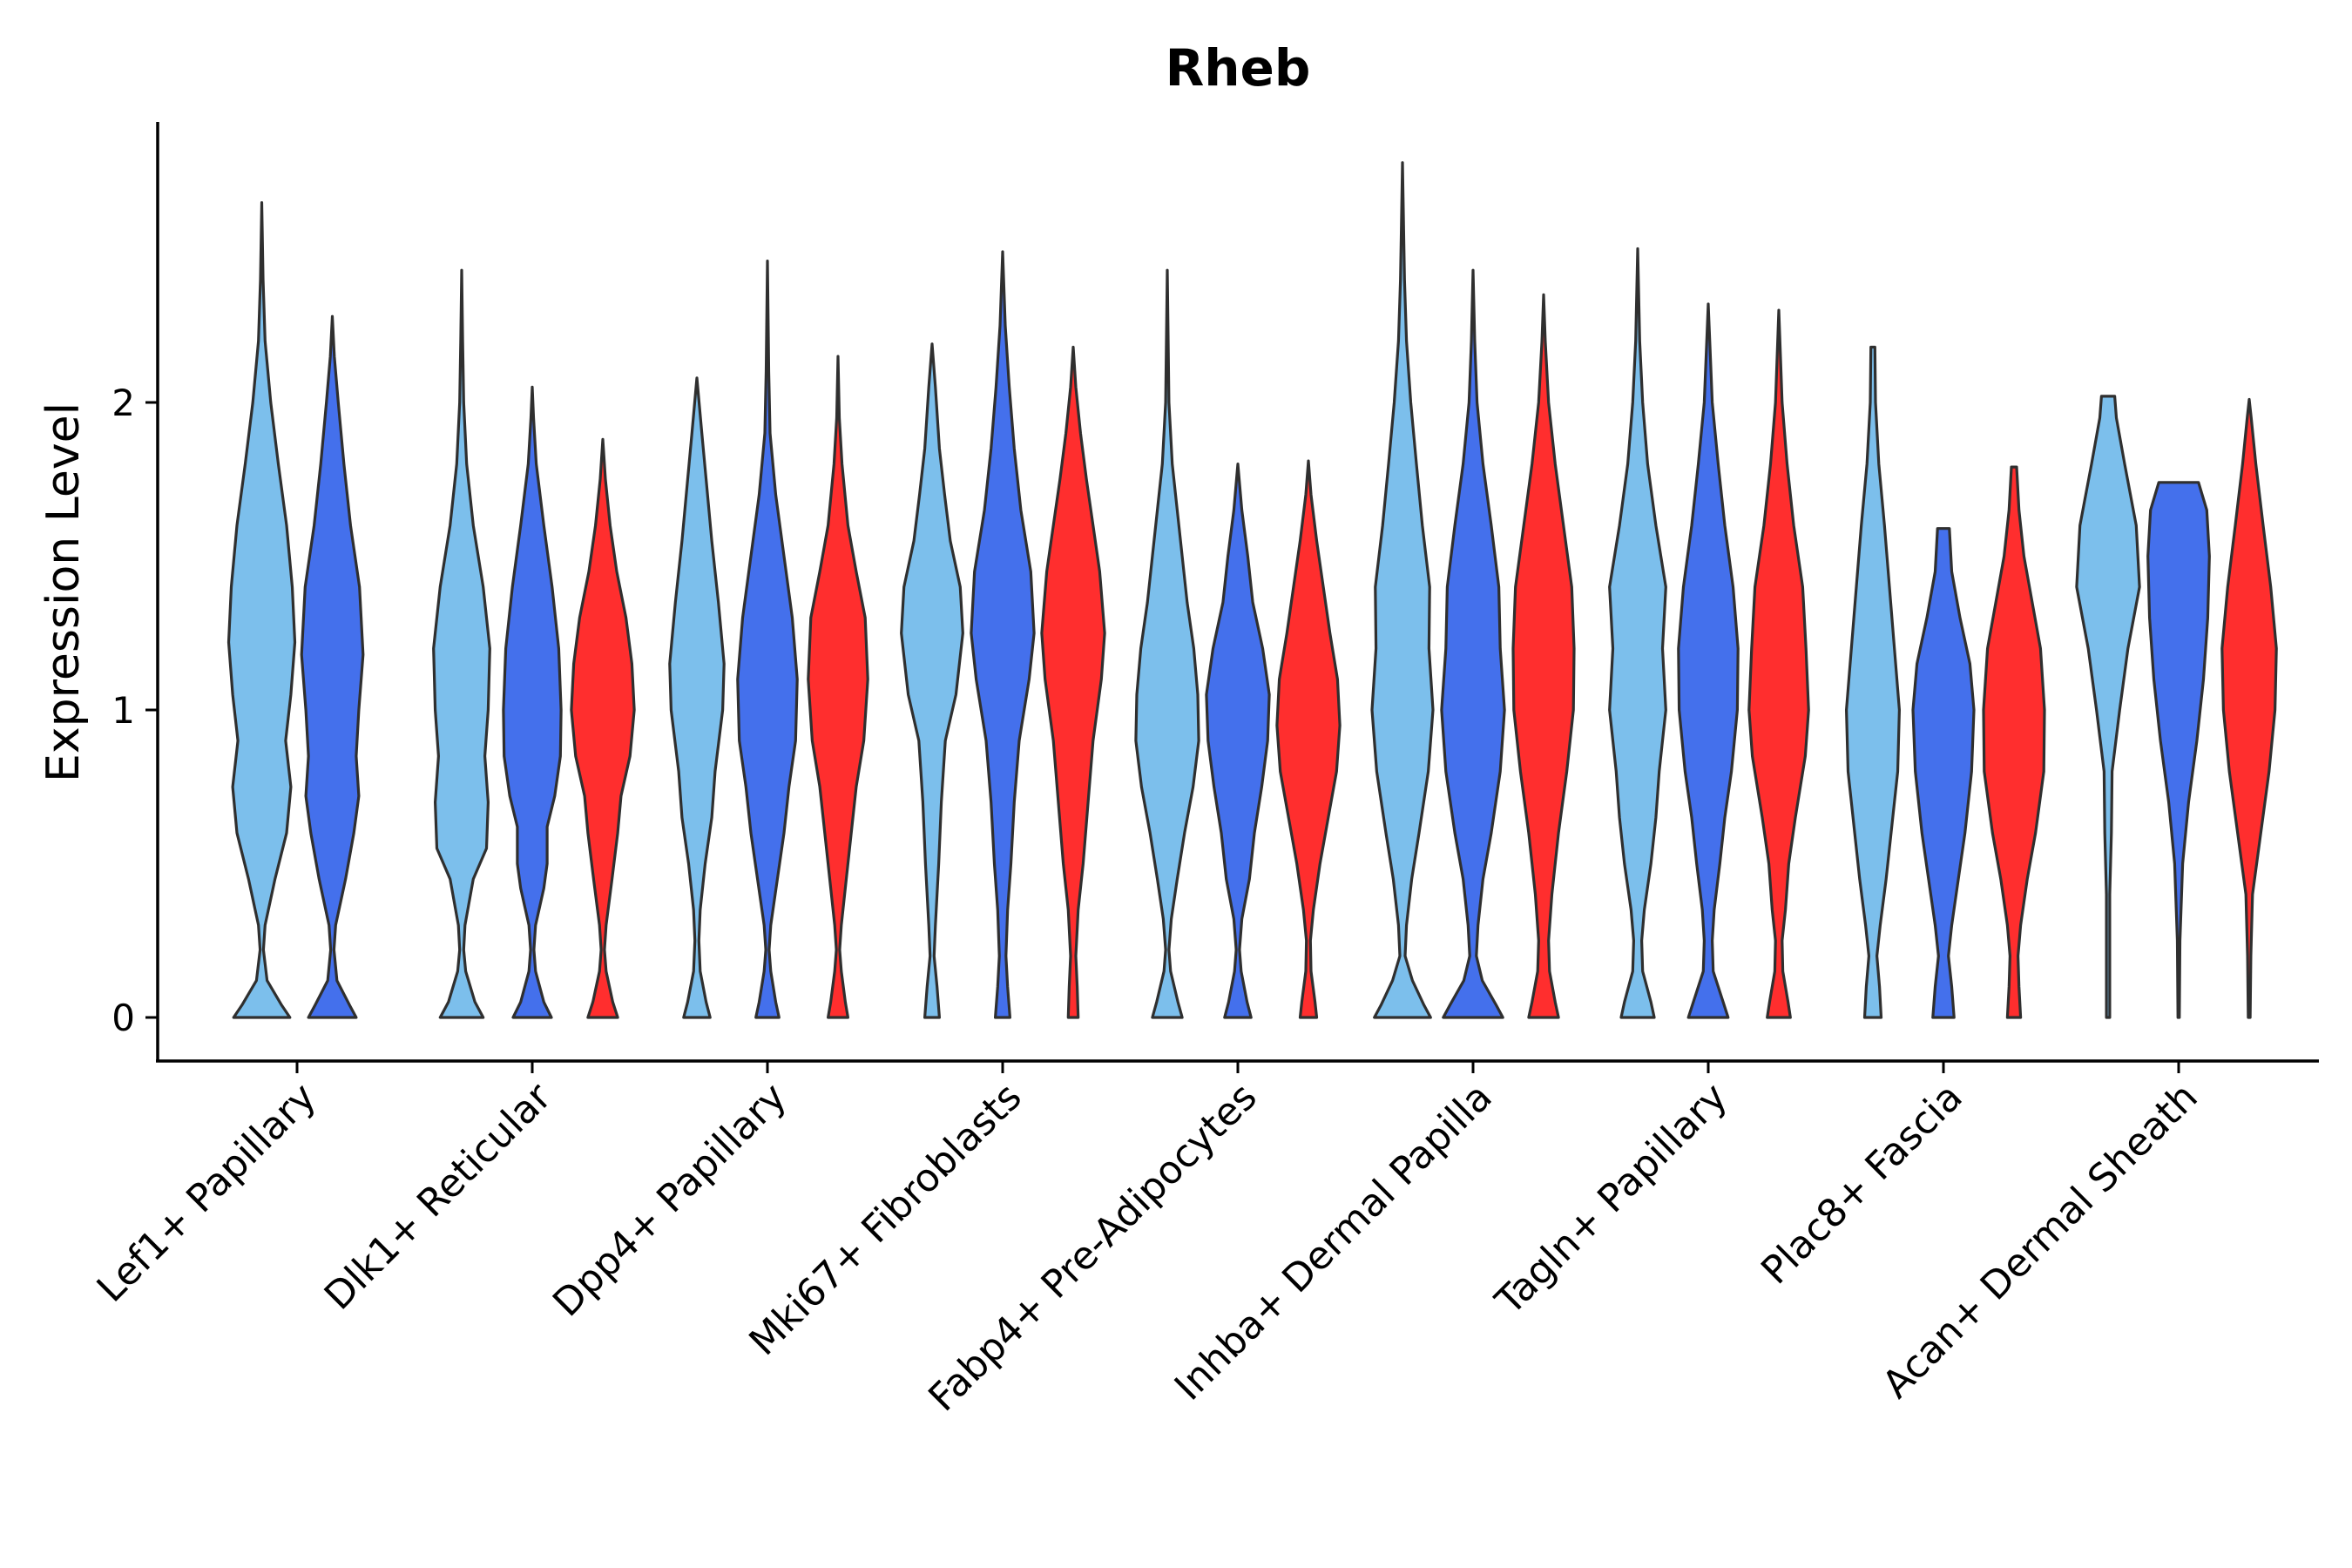 The image size is (2352, 1568). I want to click on y-tick-label: 0, so click(124, 1018).